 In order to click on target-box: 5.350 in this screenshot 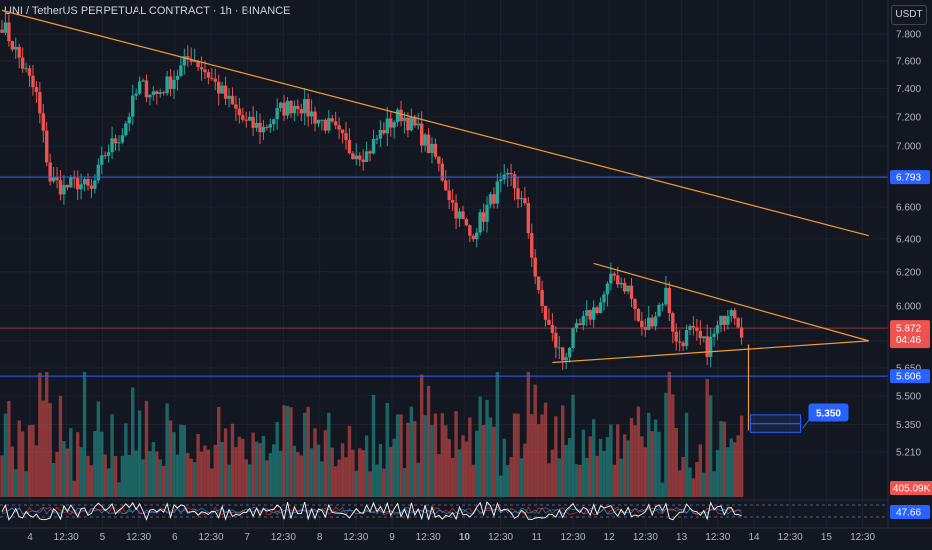, I will do `click(798, 388)`.